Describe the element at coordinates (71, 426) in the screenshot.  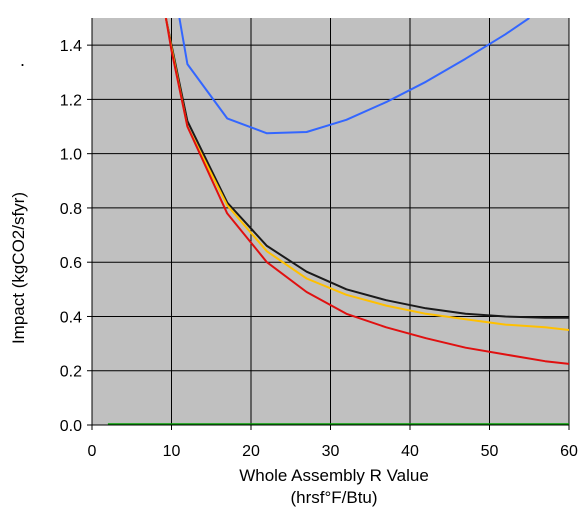
I see `y-tick-label: 0.0` at that location.